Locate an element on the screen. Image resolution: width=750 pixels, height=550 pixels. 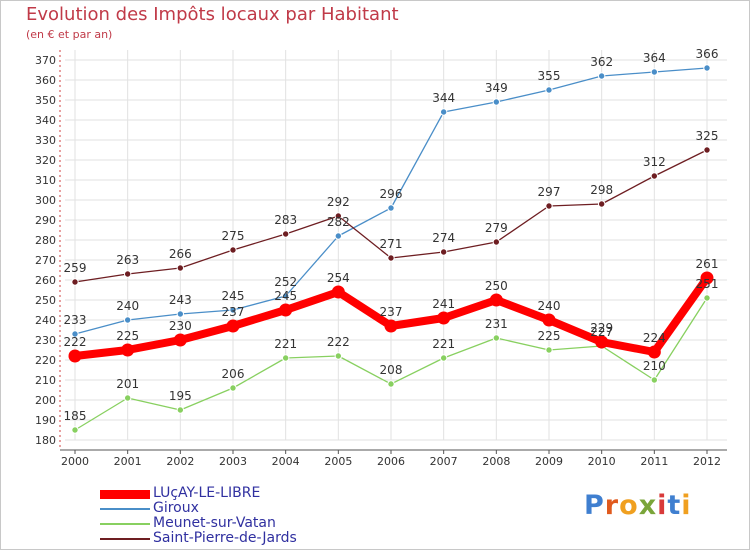
data-label: 362 is located at coordinates (601, 62).